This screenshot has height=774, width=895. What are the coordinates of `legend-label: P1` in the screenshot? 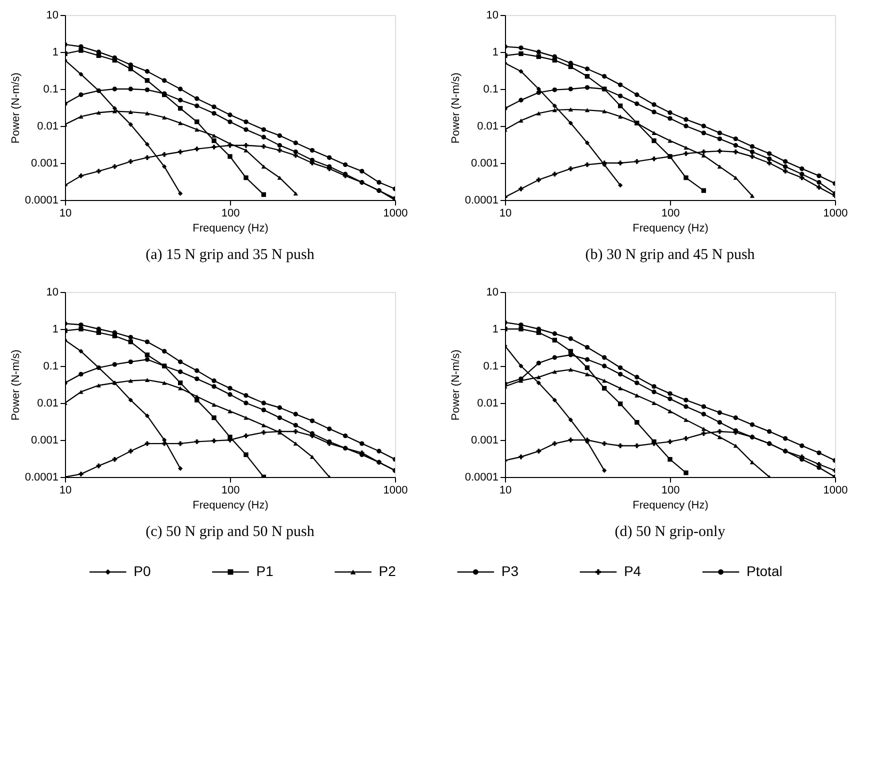 It's located at (265, 571).